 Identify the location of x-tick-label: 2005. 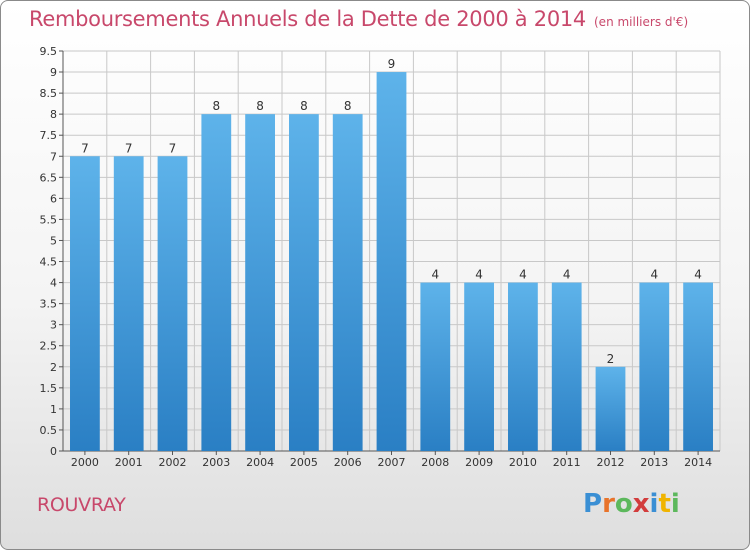
(304, 462).